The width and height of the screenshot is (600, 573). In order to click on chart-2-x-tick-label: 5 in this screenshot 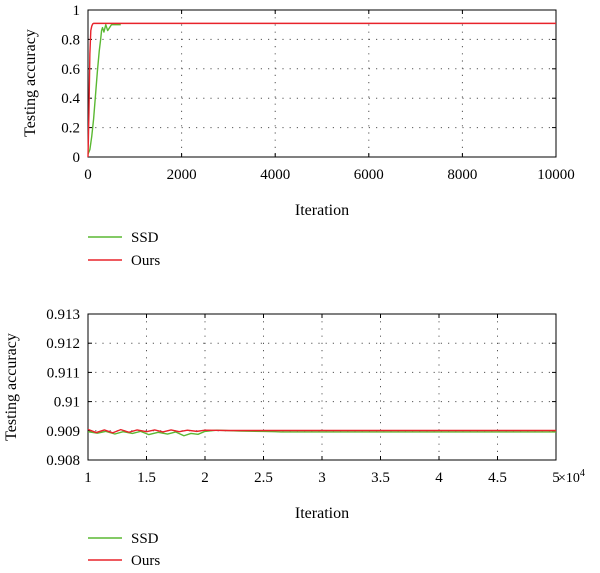, I will do `click(556, 478)`.